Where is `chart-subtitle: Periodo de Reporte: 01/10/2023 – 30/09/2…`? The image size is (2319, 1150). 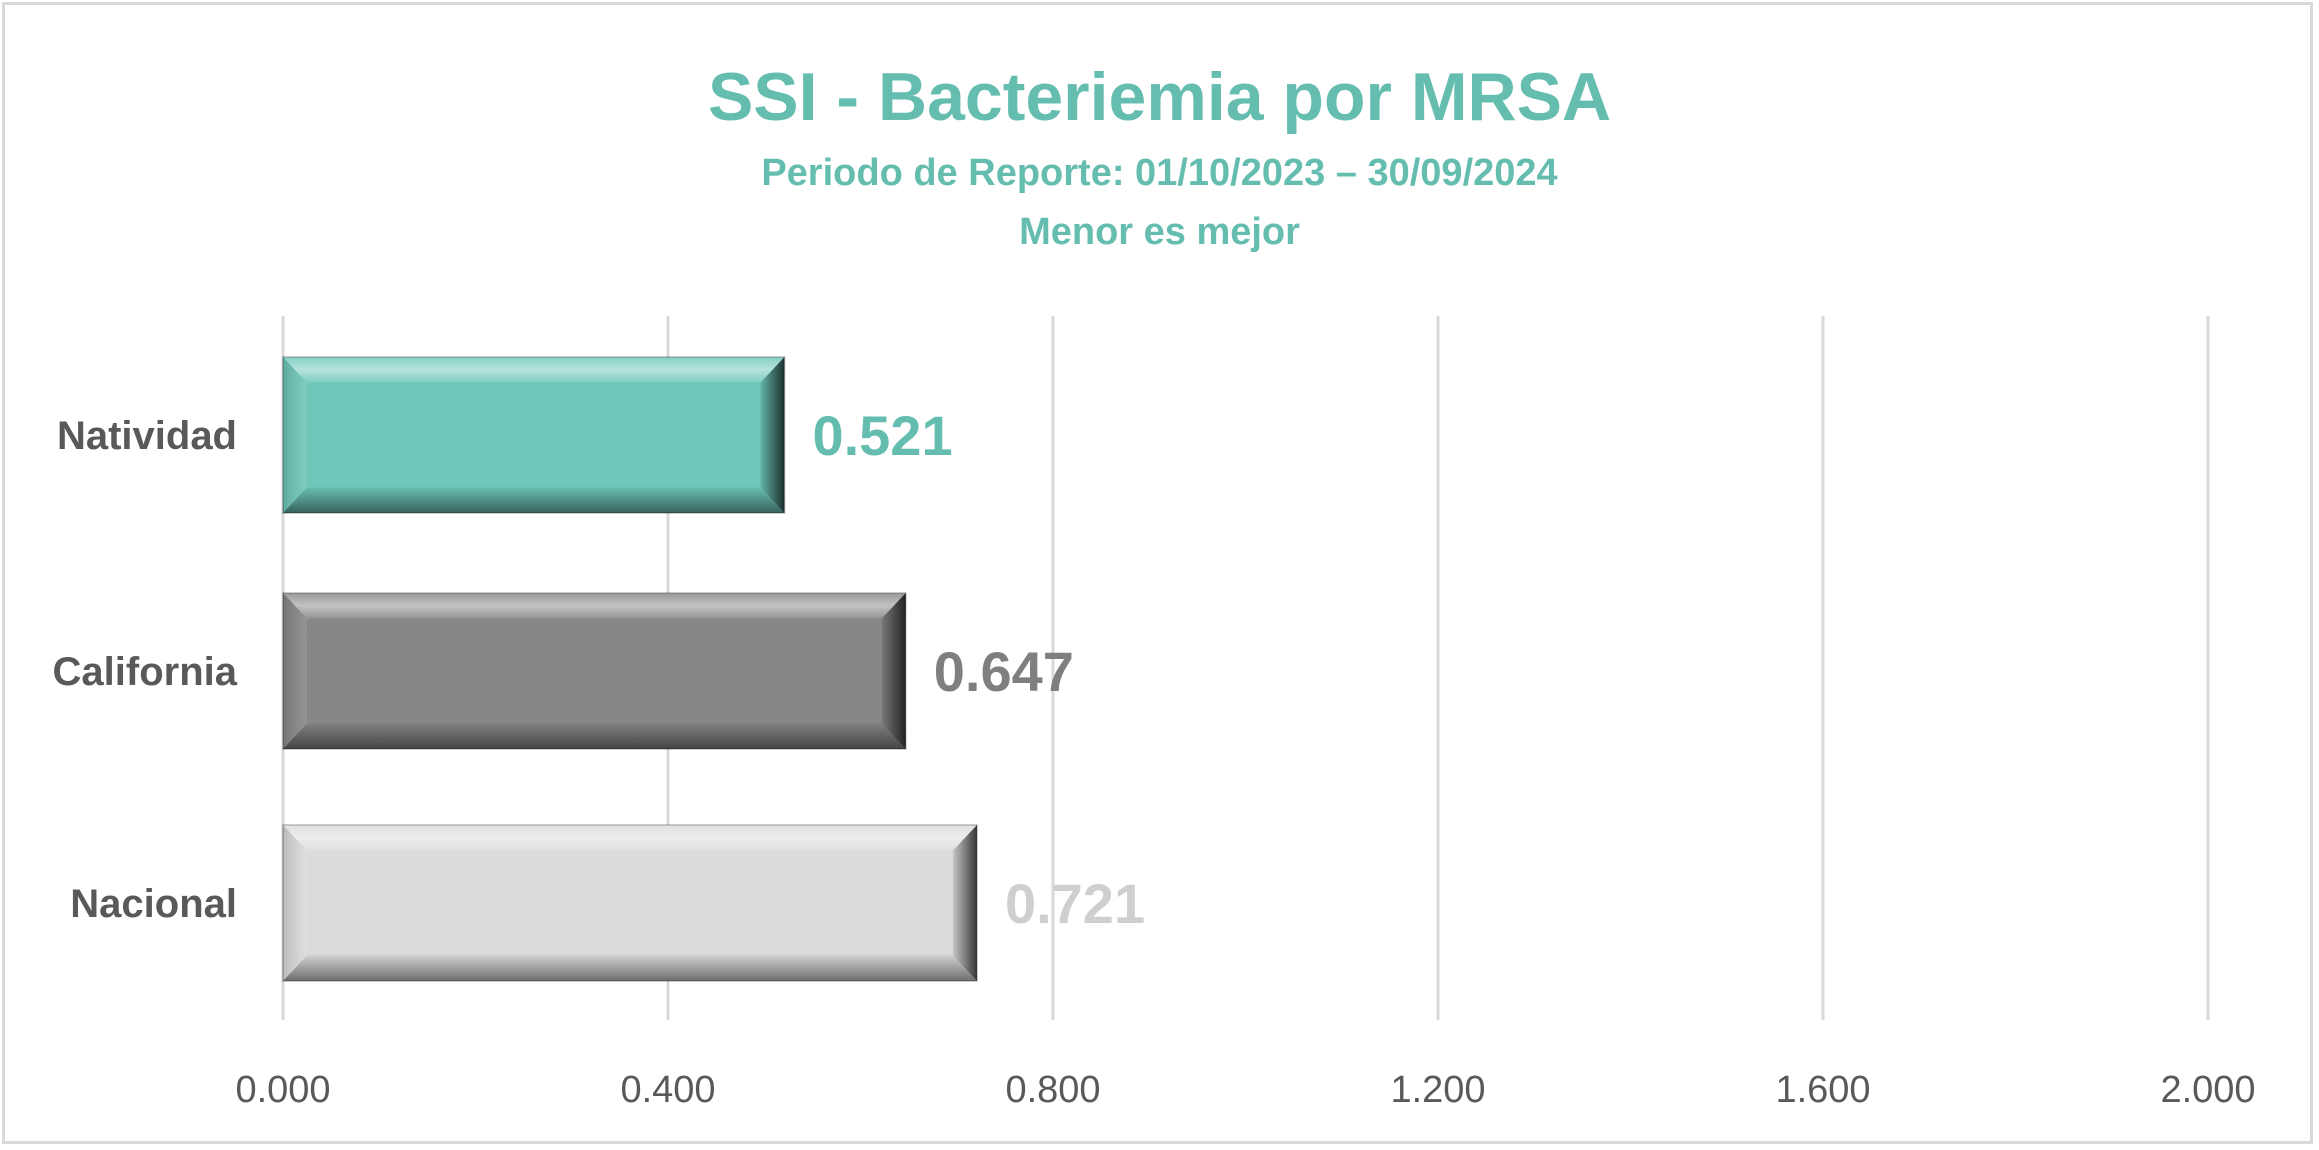
chart-subtitle: Periodo de Reporte: 01/10/2023 – 30/09/2… is located at coordinates (1159, 173).